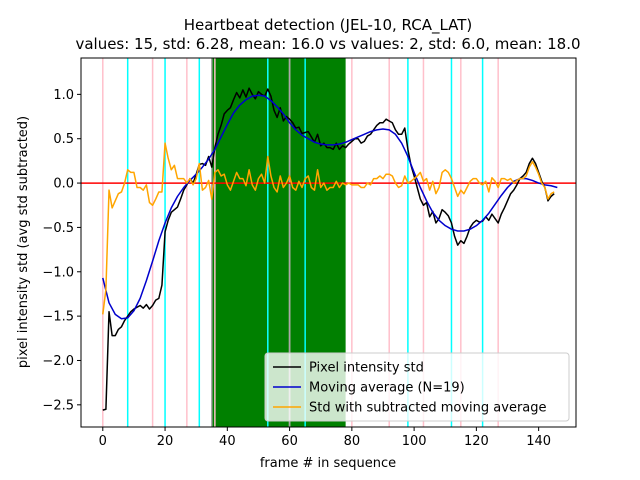 This screenshot has width=640, height=480. I want to click on y-tick-label: −2.5, so click(58, 405).